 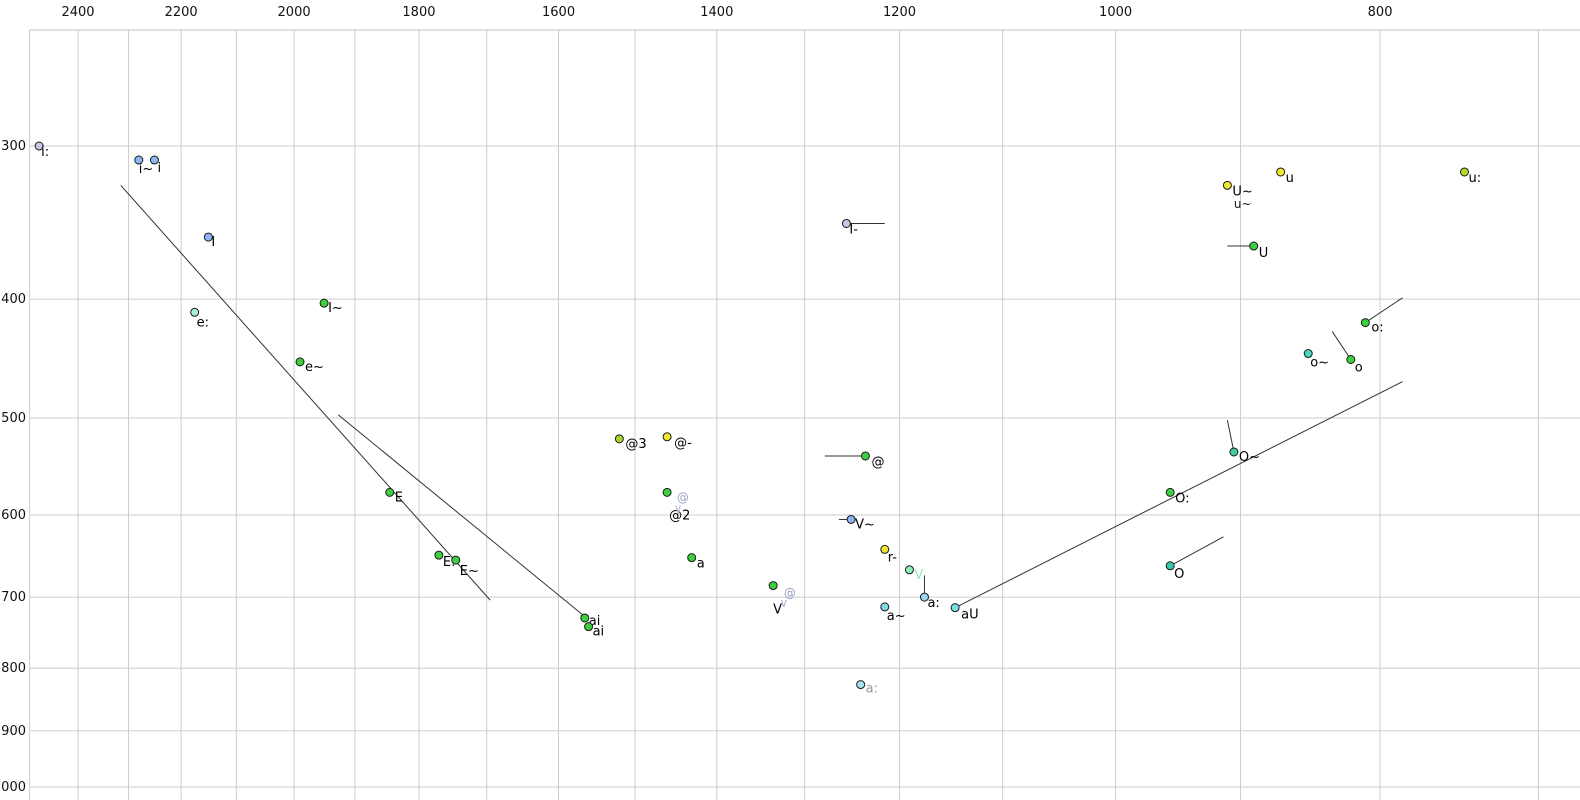 What do you see at coordinates (558, 12) in the screenshot?
I see `x-tick-1600: 1600` at bounding box center [558, 12].